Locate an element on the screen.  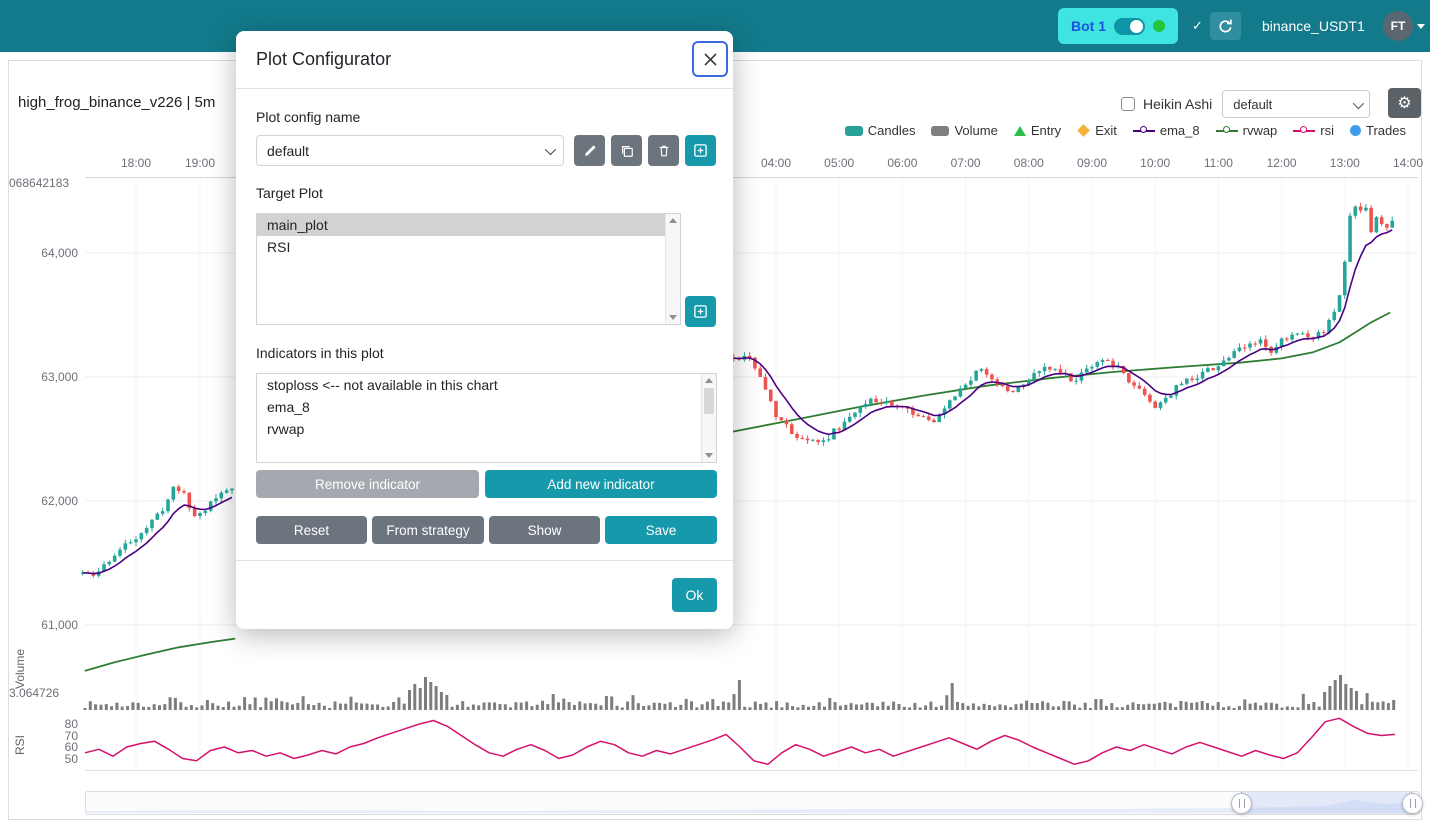
target-plot-item-main_plot: main_plot is located at coordinates (461, 225).